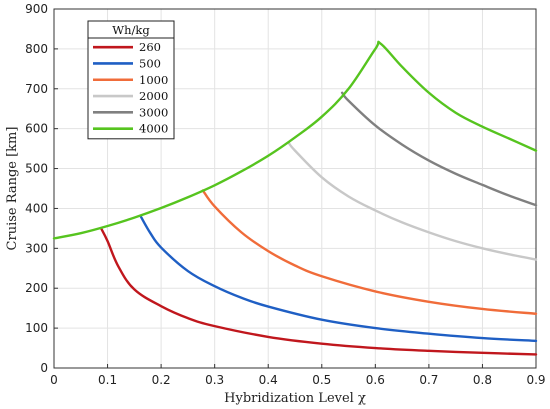 The height and width of the screenshot is (409, 550). I want to click on x-tick-label: 0.6, so click(375, 380).